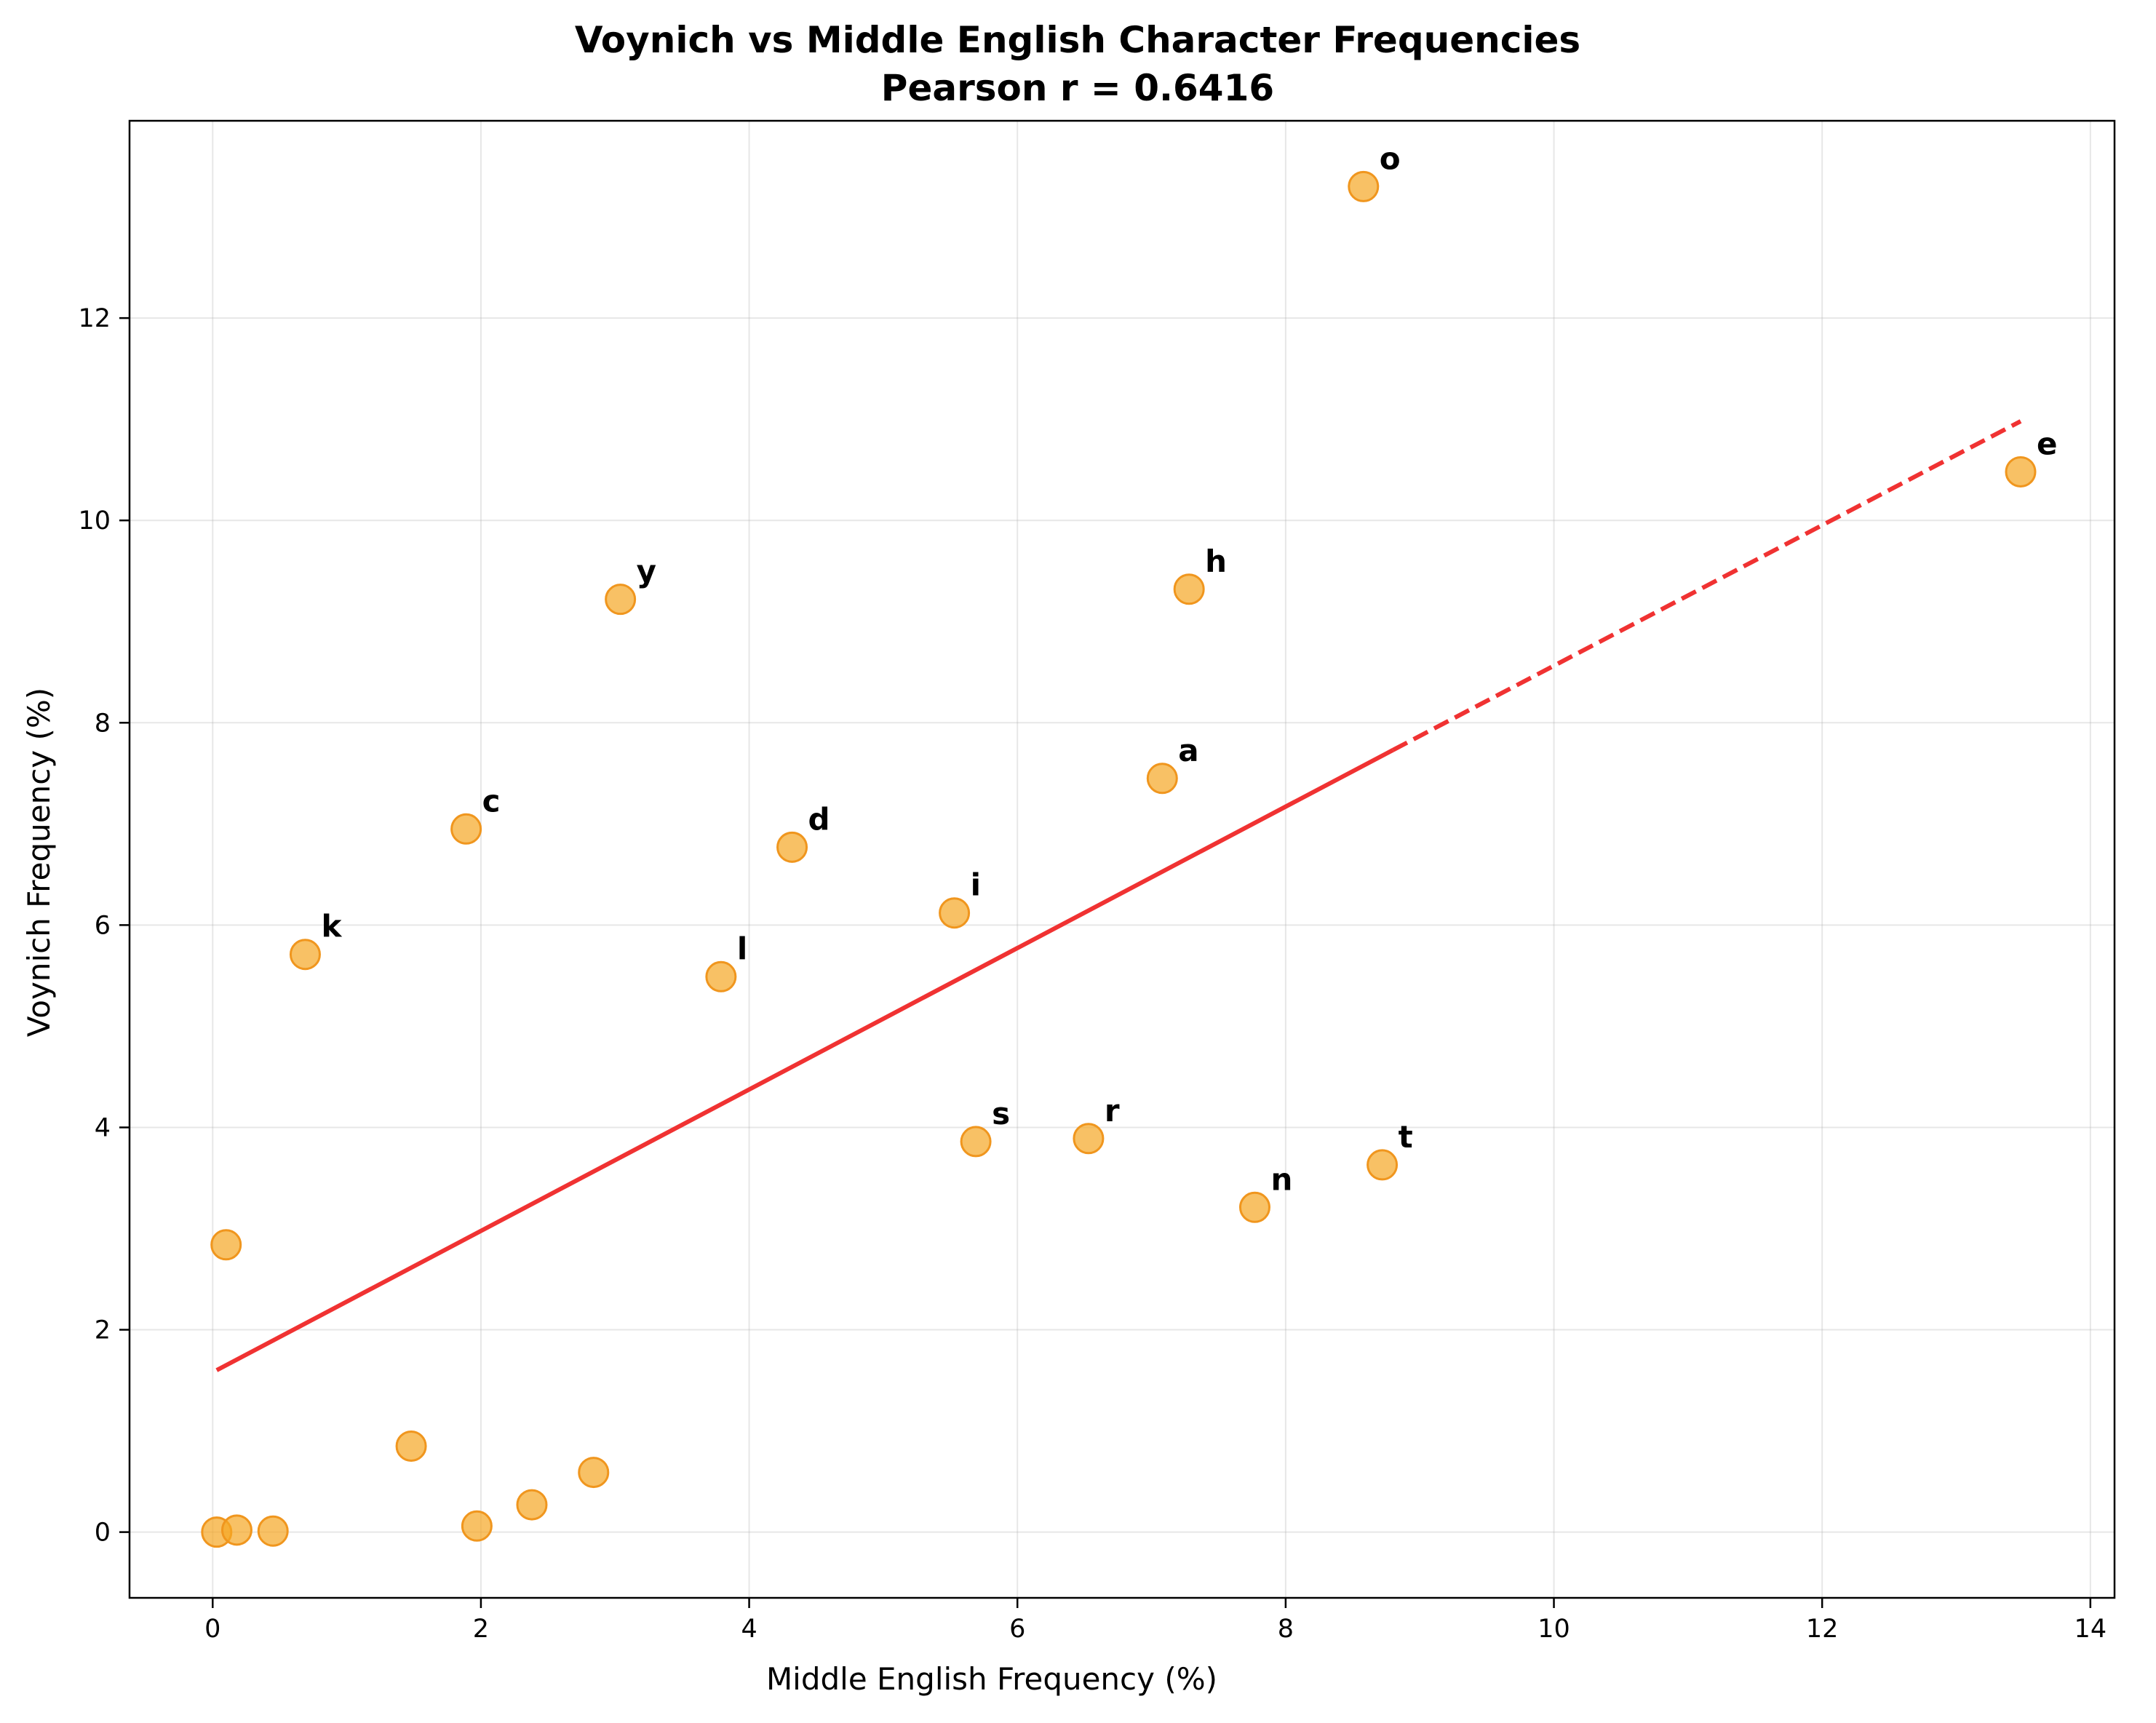 Image resolution: width=2156 pixels, height=1723 pixels. What do you see at coordinates (1406, 1137) in the screenshot?
I see `point-label: t` at bounding box center [1406, 1137].